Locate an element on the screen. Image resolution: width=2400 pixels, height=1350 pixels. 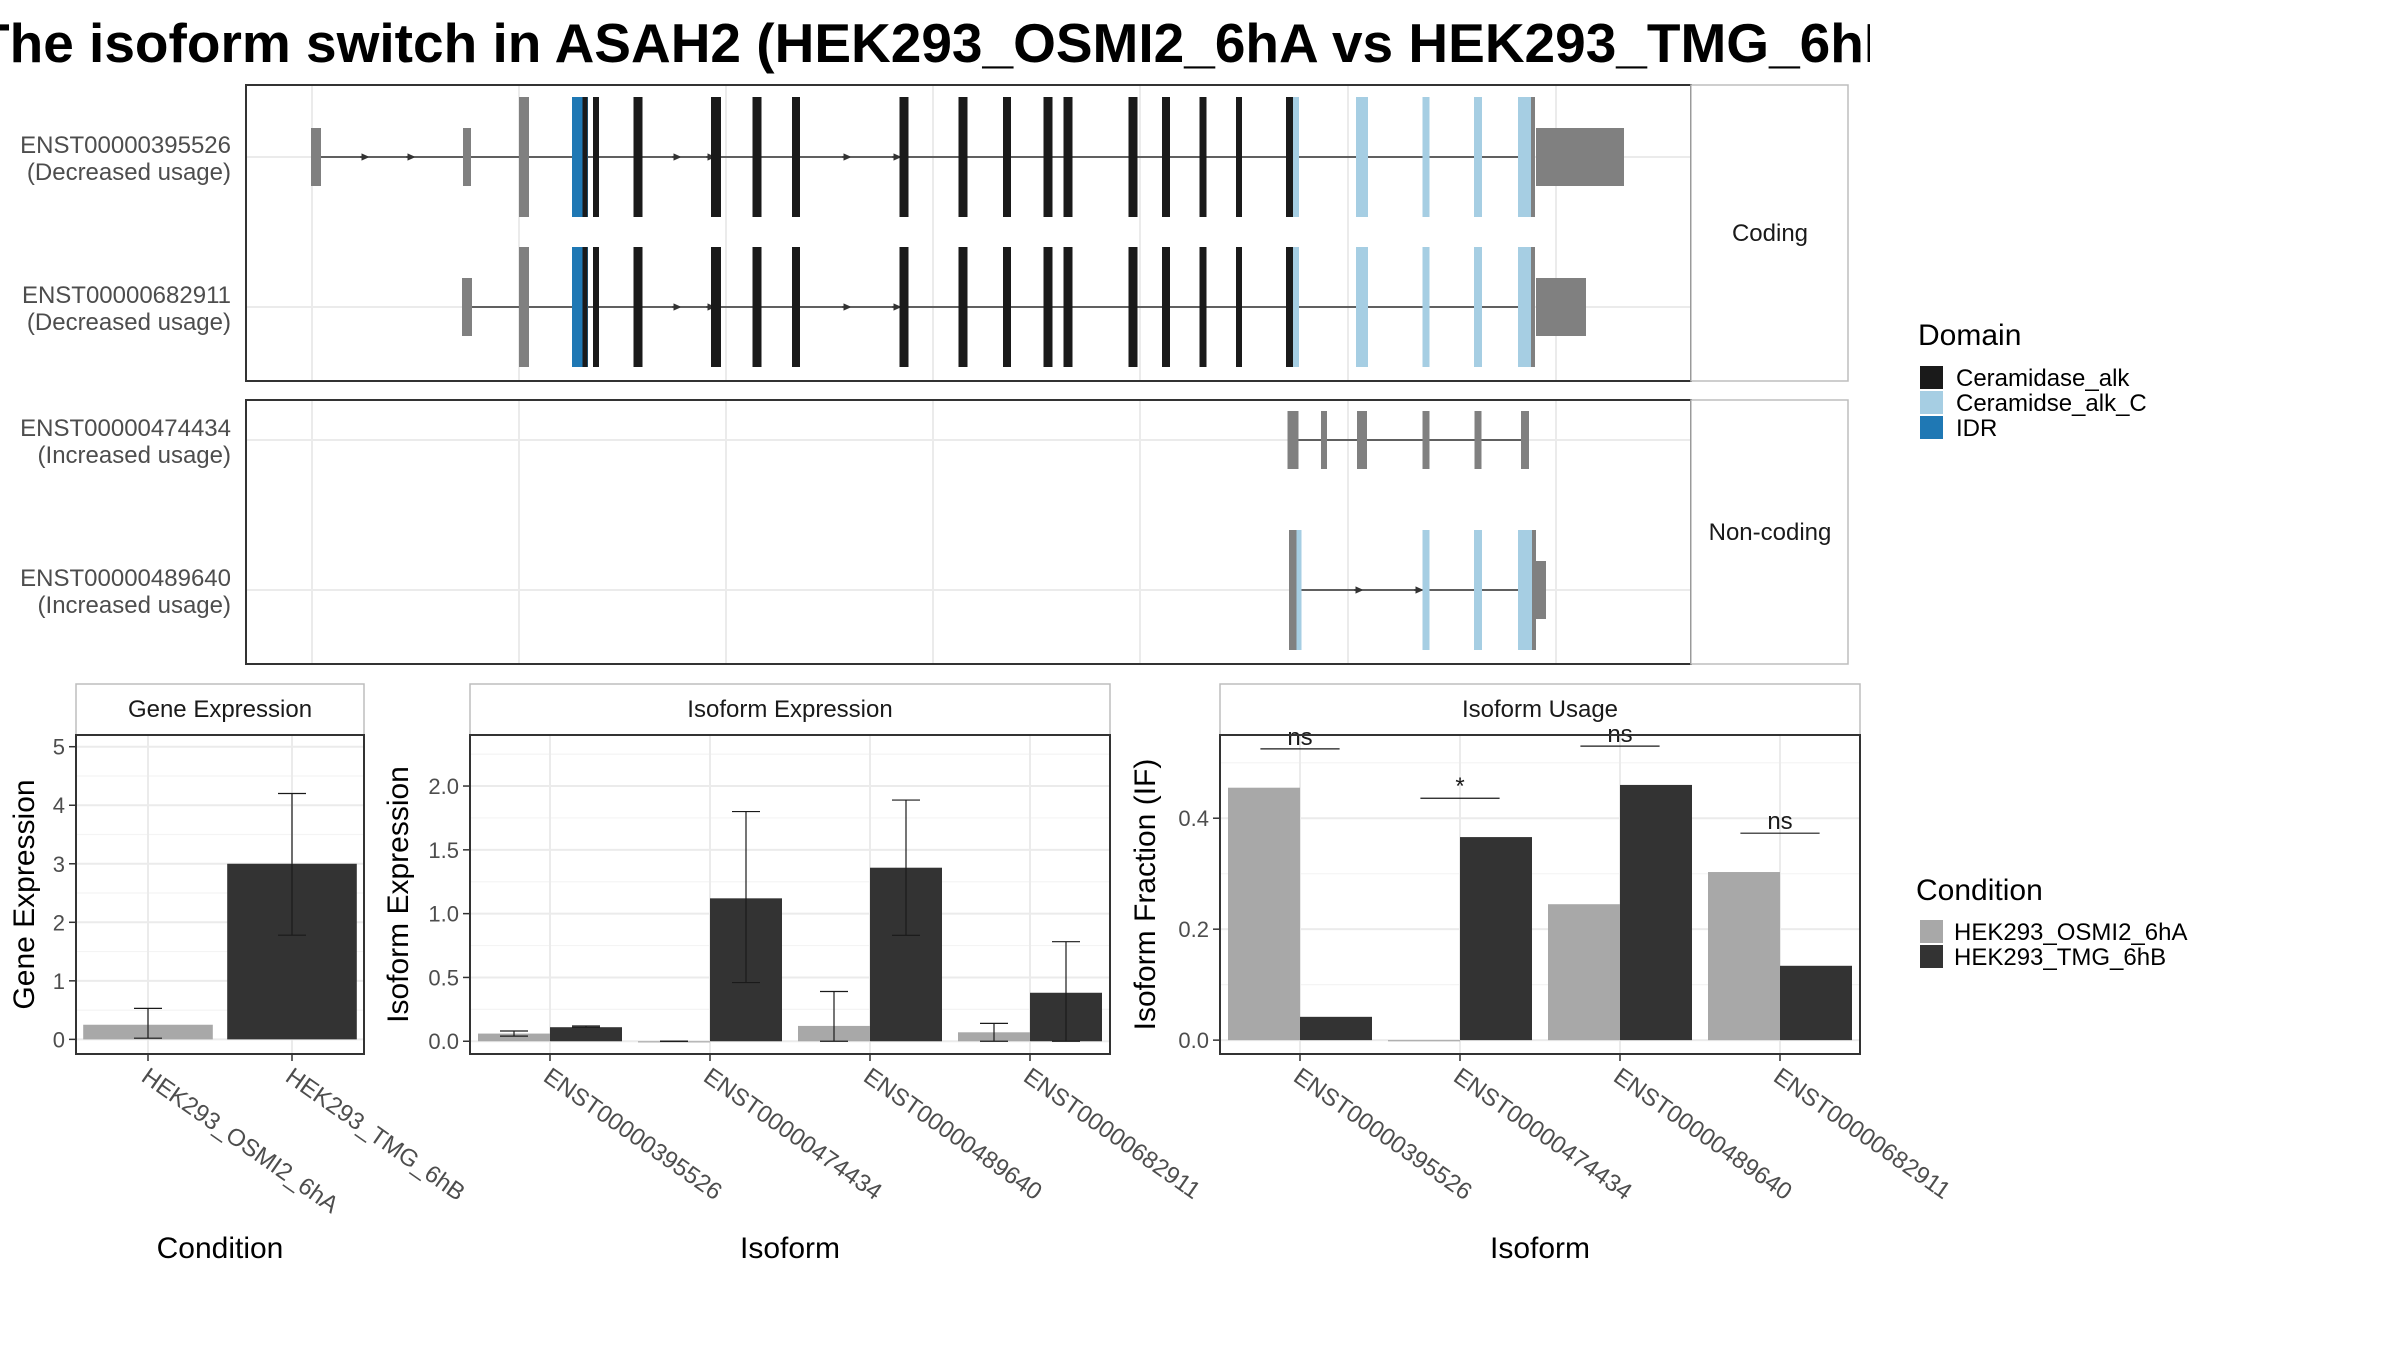
domain-legend-label: Ceramidse_alk_C is located at coordinates (2051, 403).